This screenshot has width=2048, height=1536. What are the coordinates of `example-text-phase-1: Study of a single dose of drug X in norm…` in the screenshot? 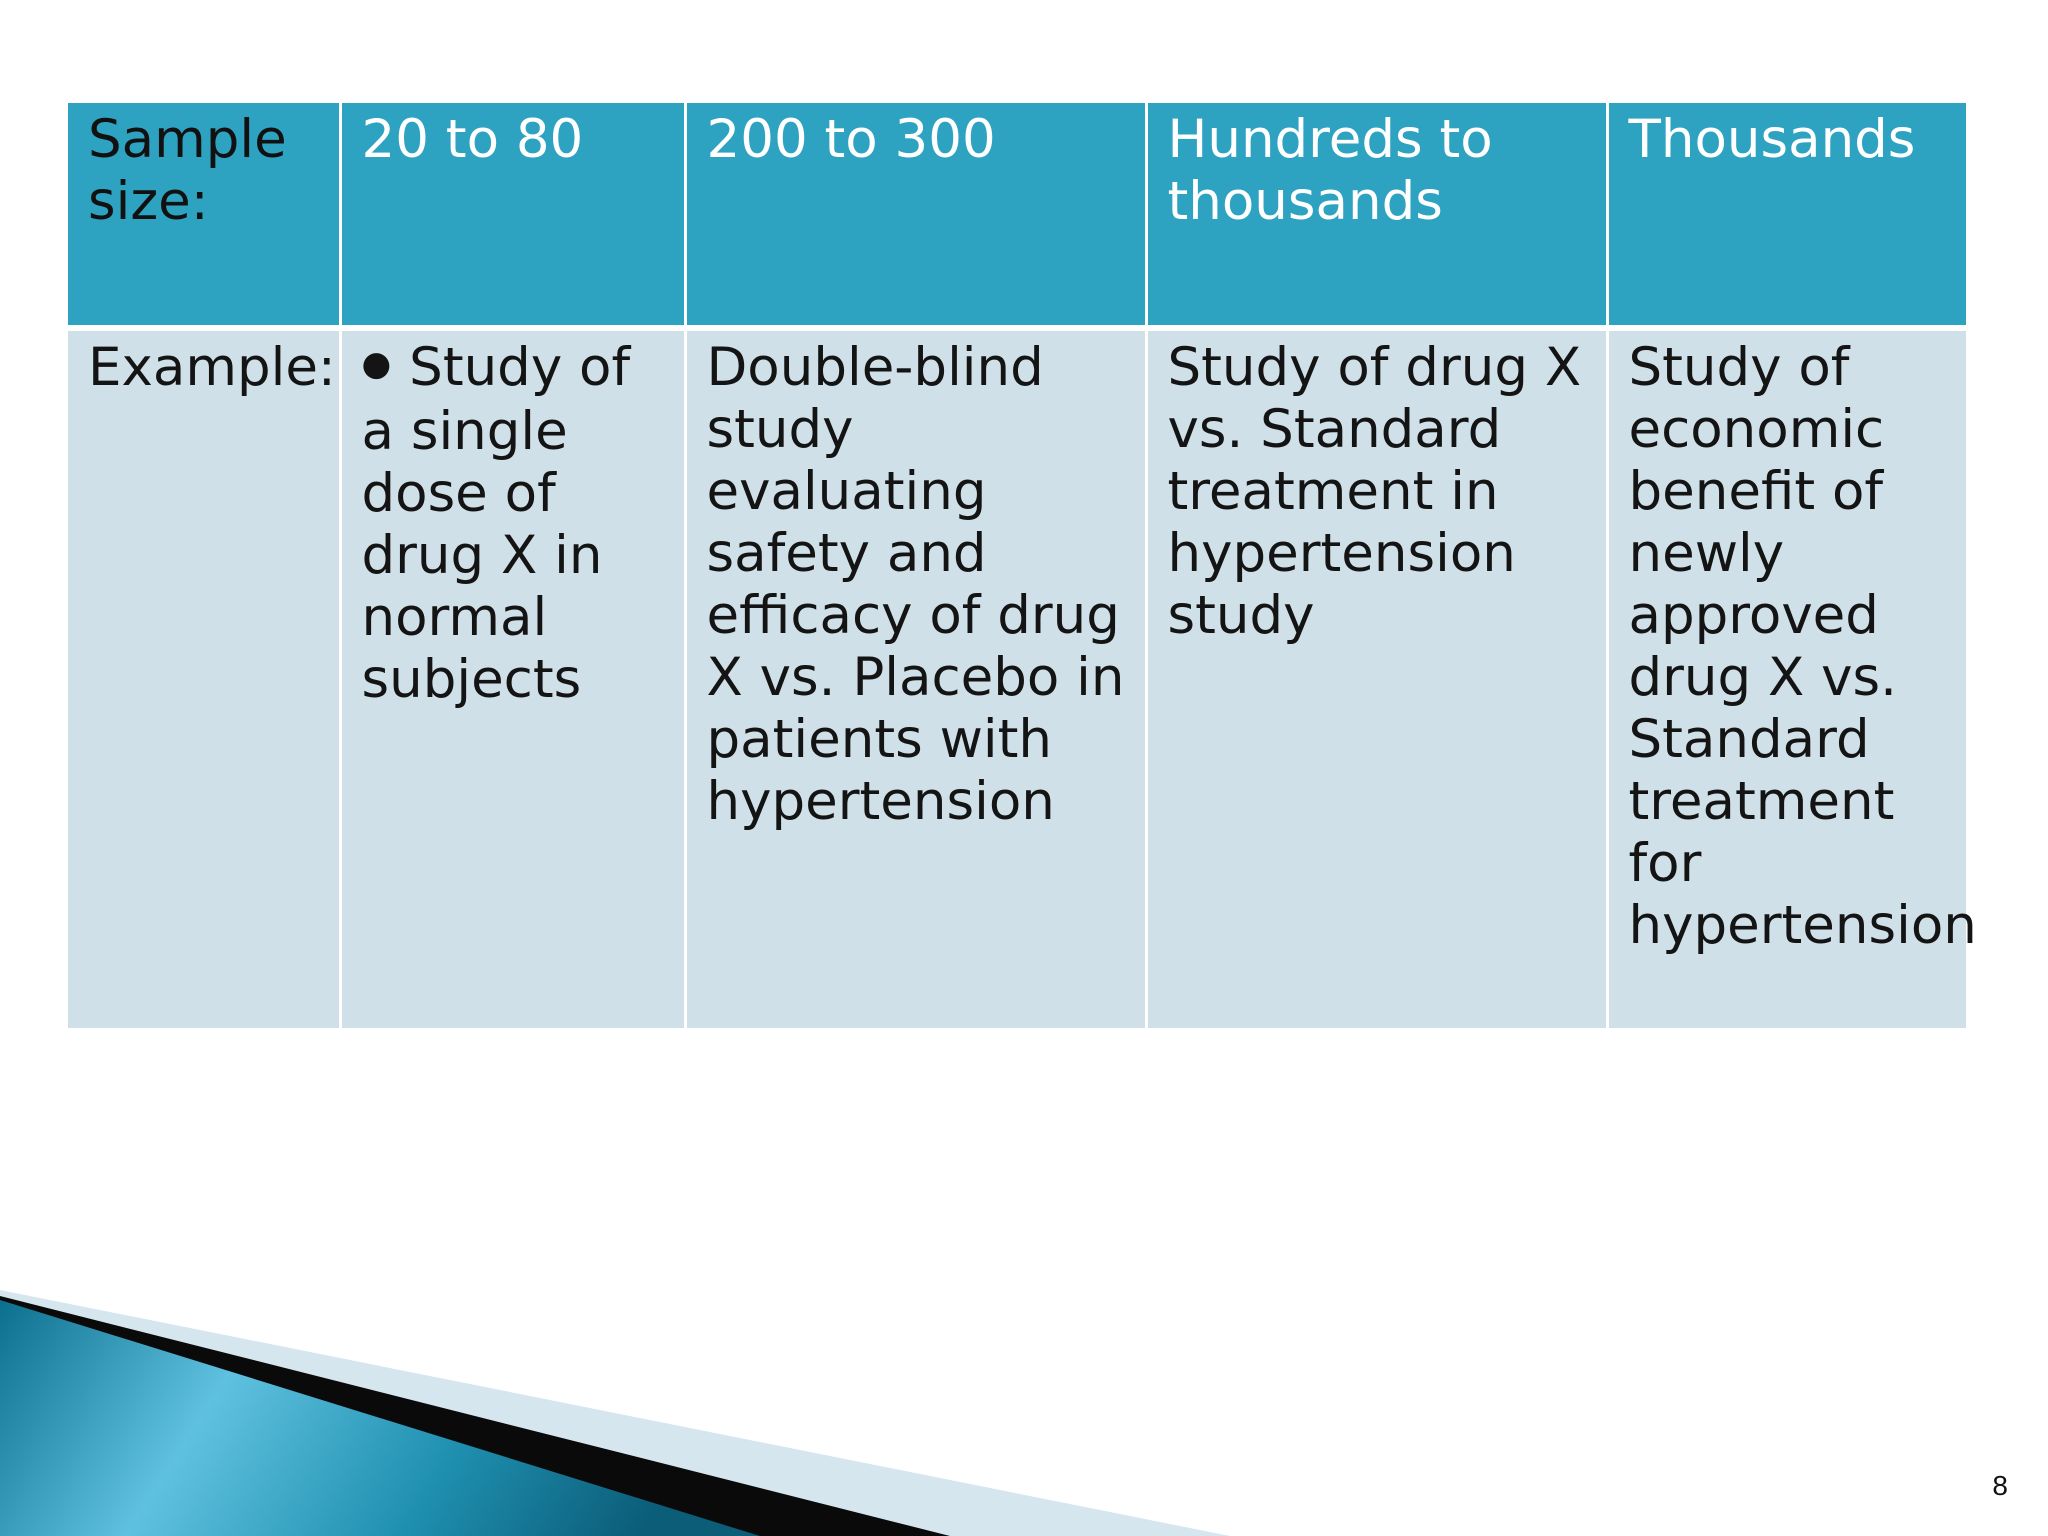 It's located at (496, 524).